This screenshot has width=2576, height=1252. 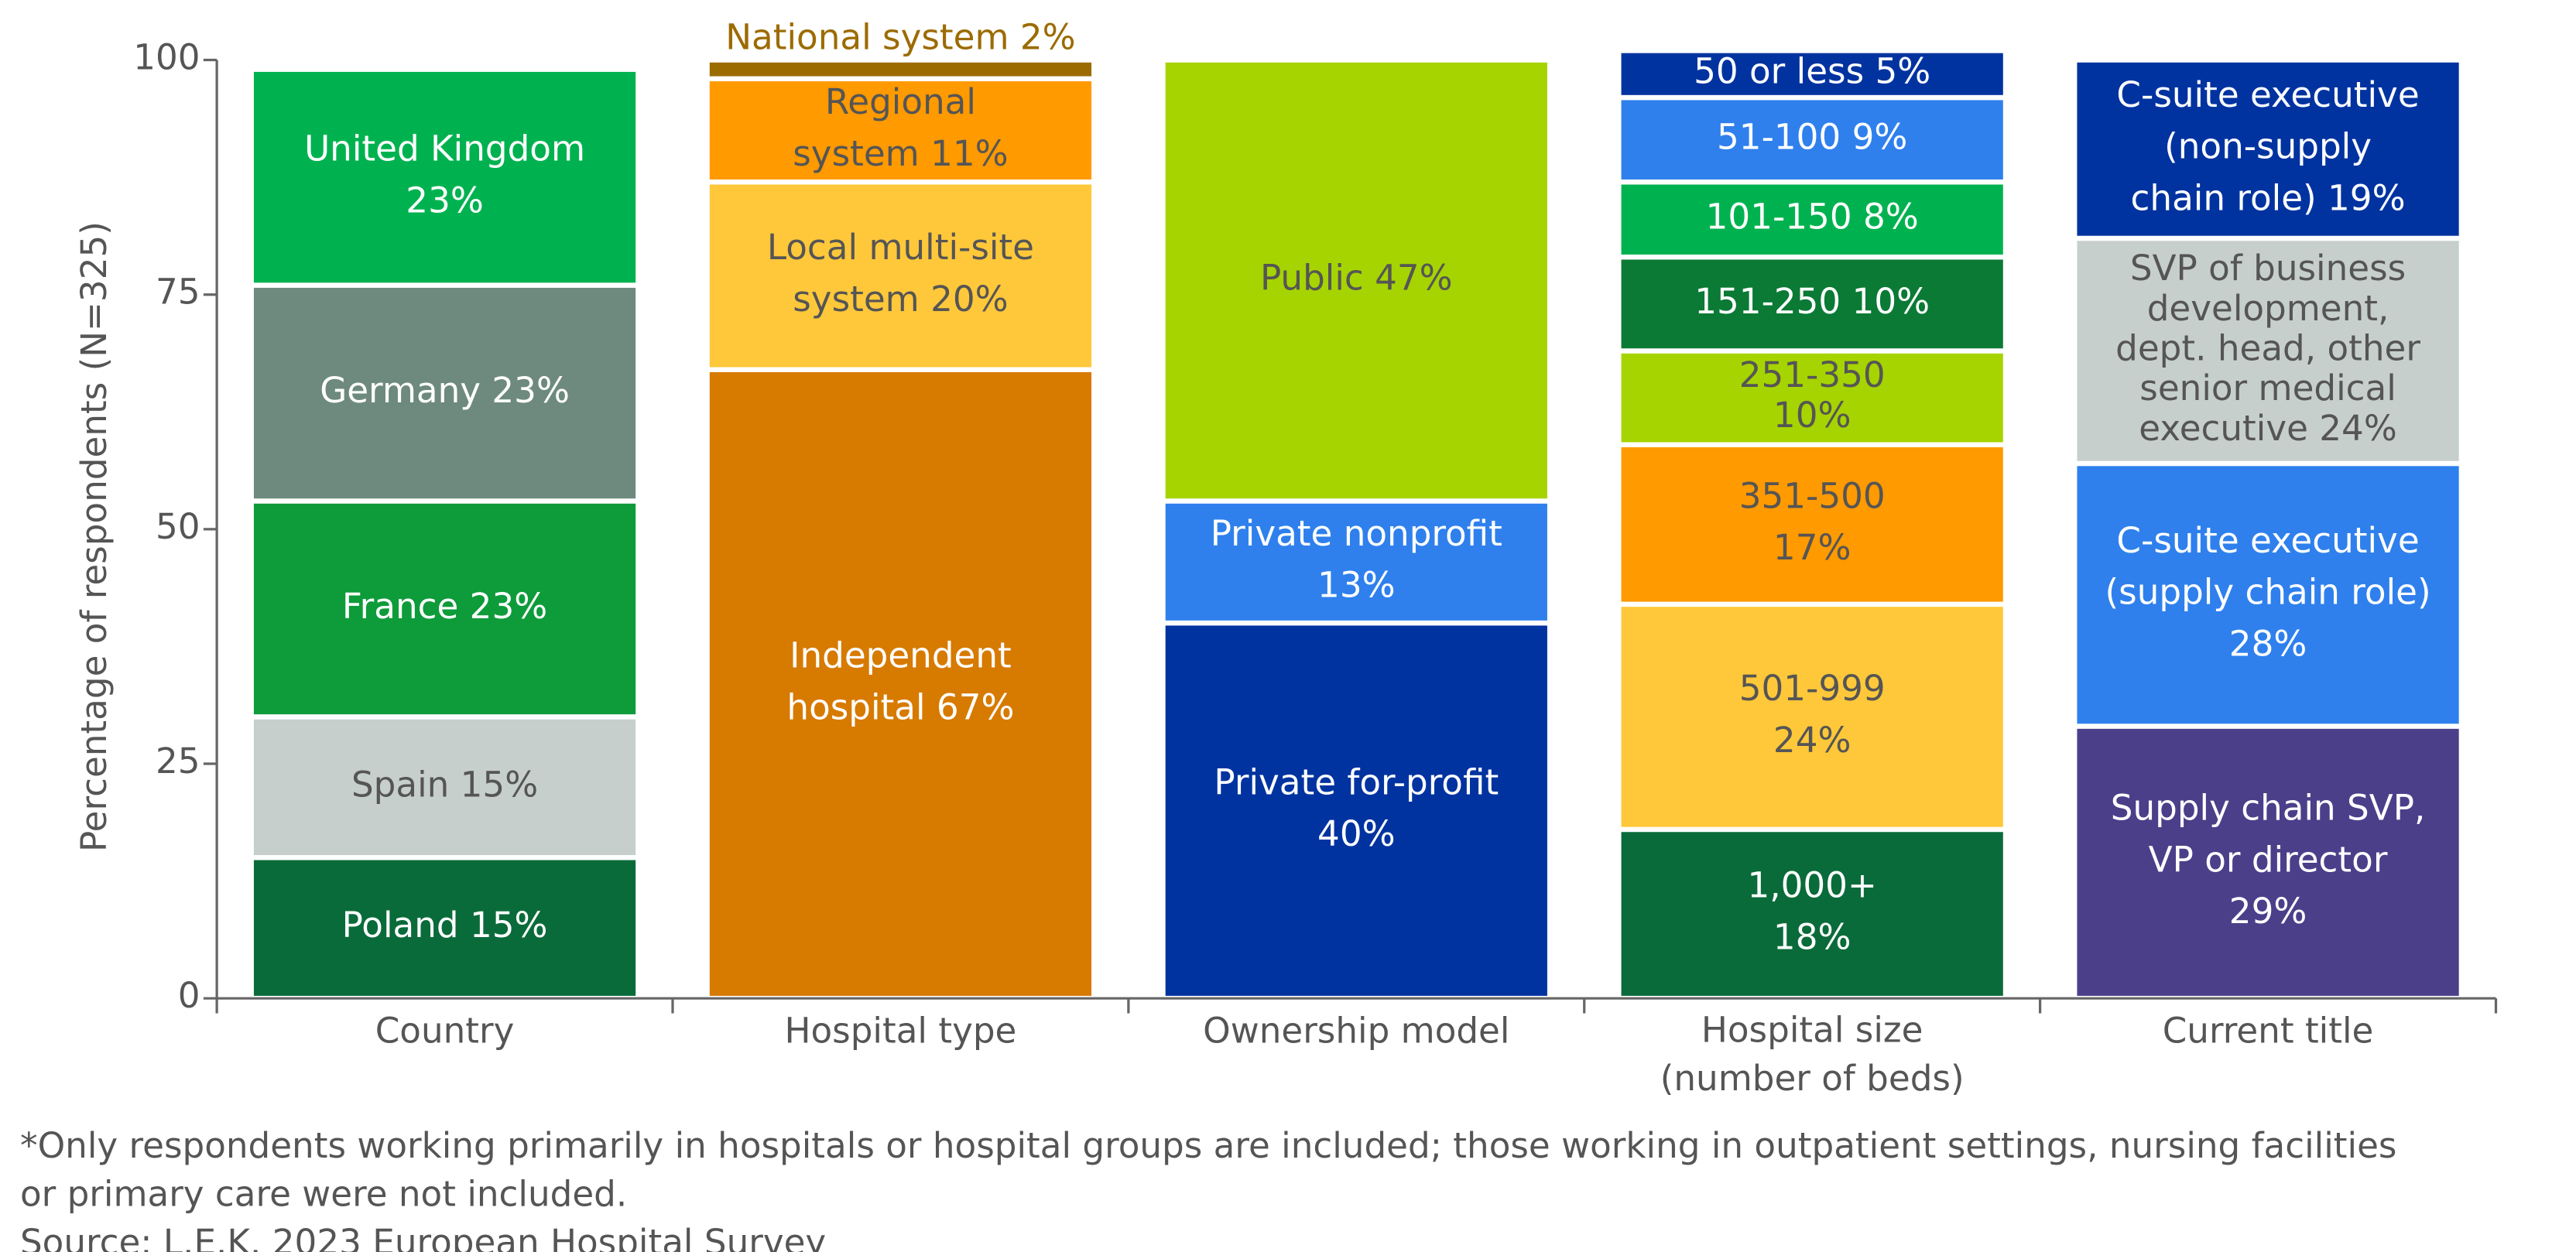 I want to click on segment-label: 251-350 10%, so click(x=1812, y=395).